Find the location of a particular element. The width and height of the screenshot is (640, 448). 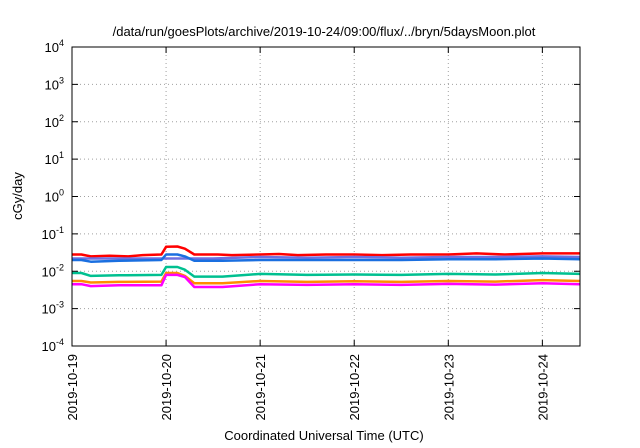

y-tick-label: 10³ is located at coordinates (54, 83).